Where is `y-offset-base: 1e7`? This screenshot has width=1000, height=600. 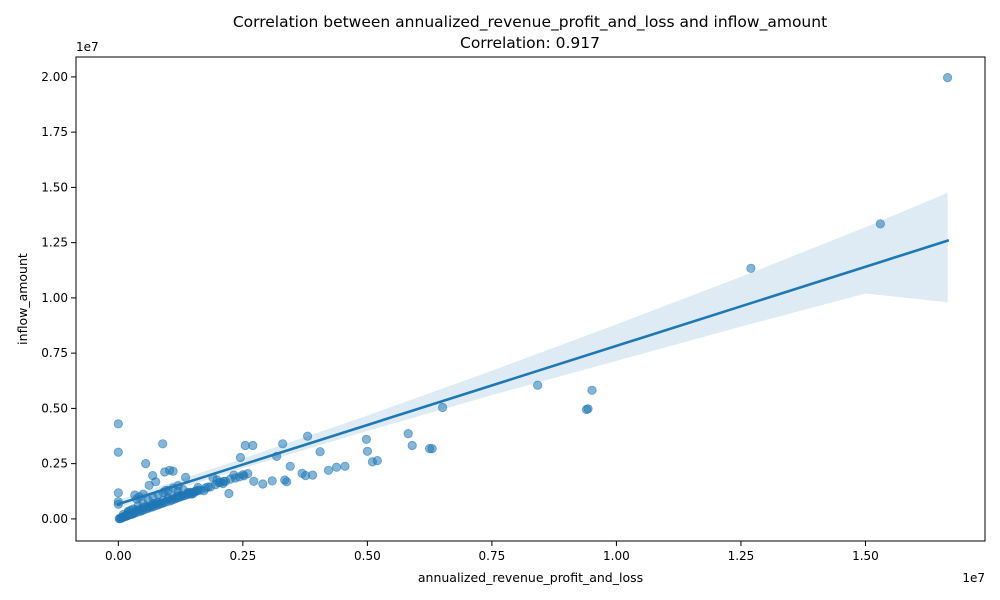
y-offset-base: 1e7 is located at coordinates (87, 47).